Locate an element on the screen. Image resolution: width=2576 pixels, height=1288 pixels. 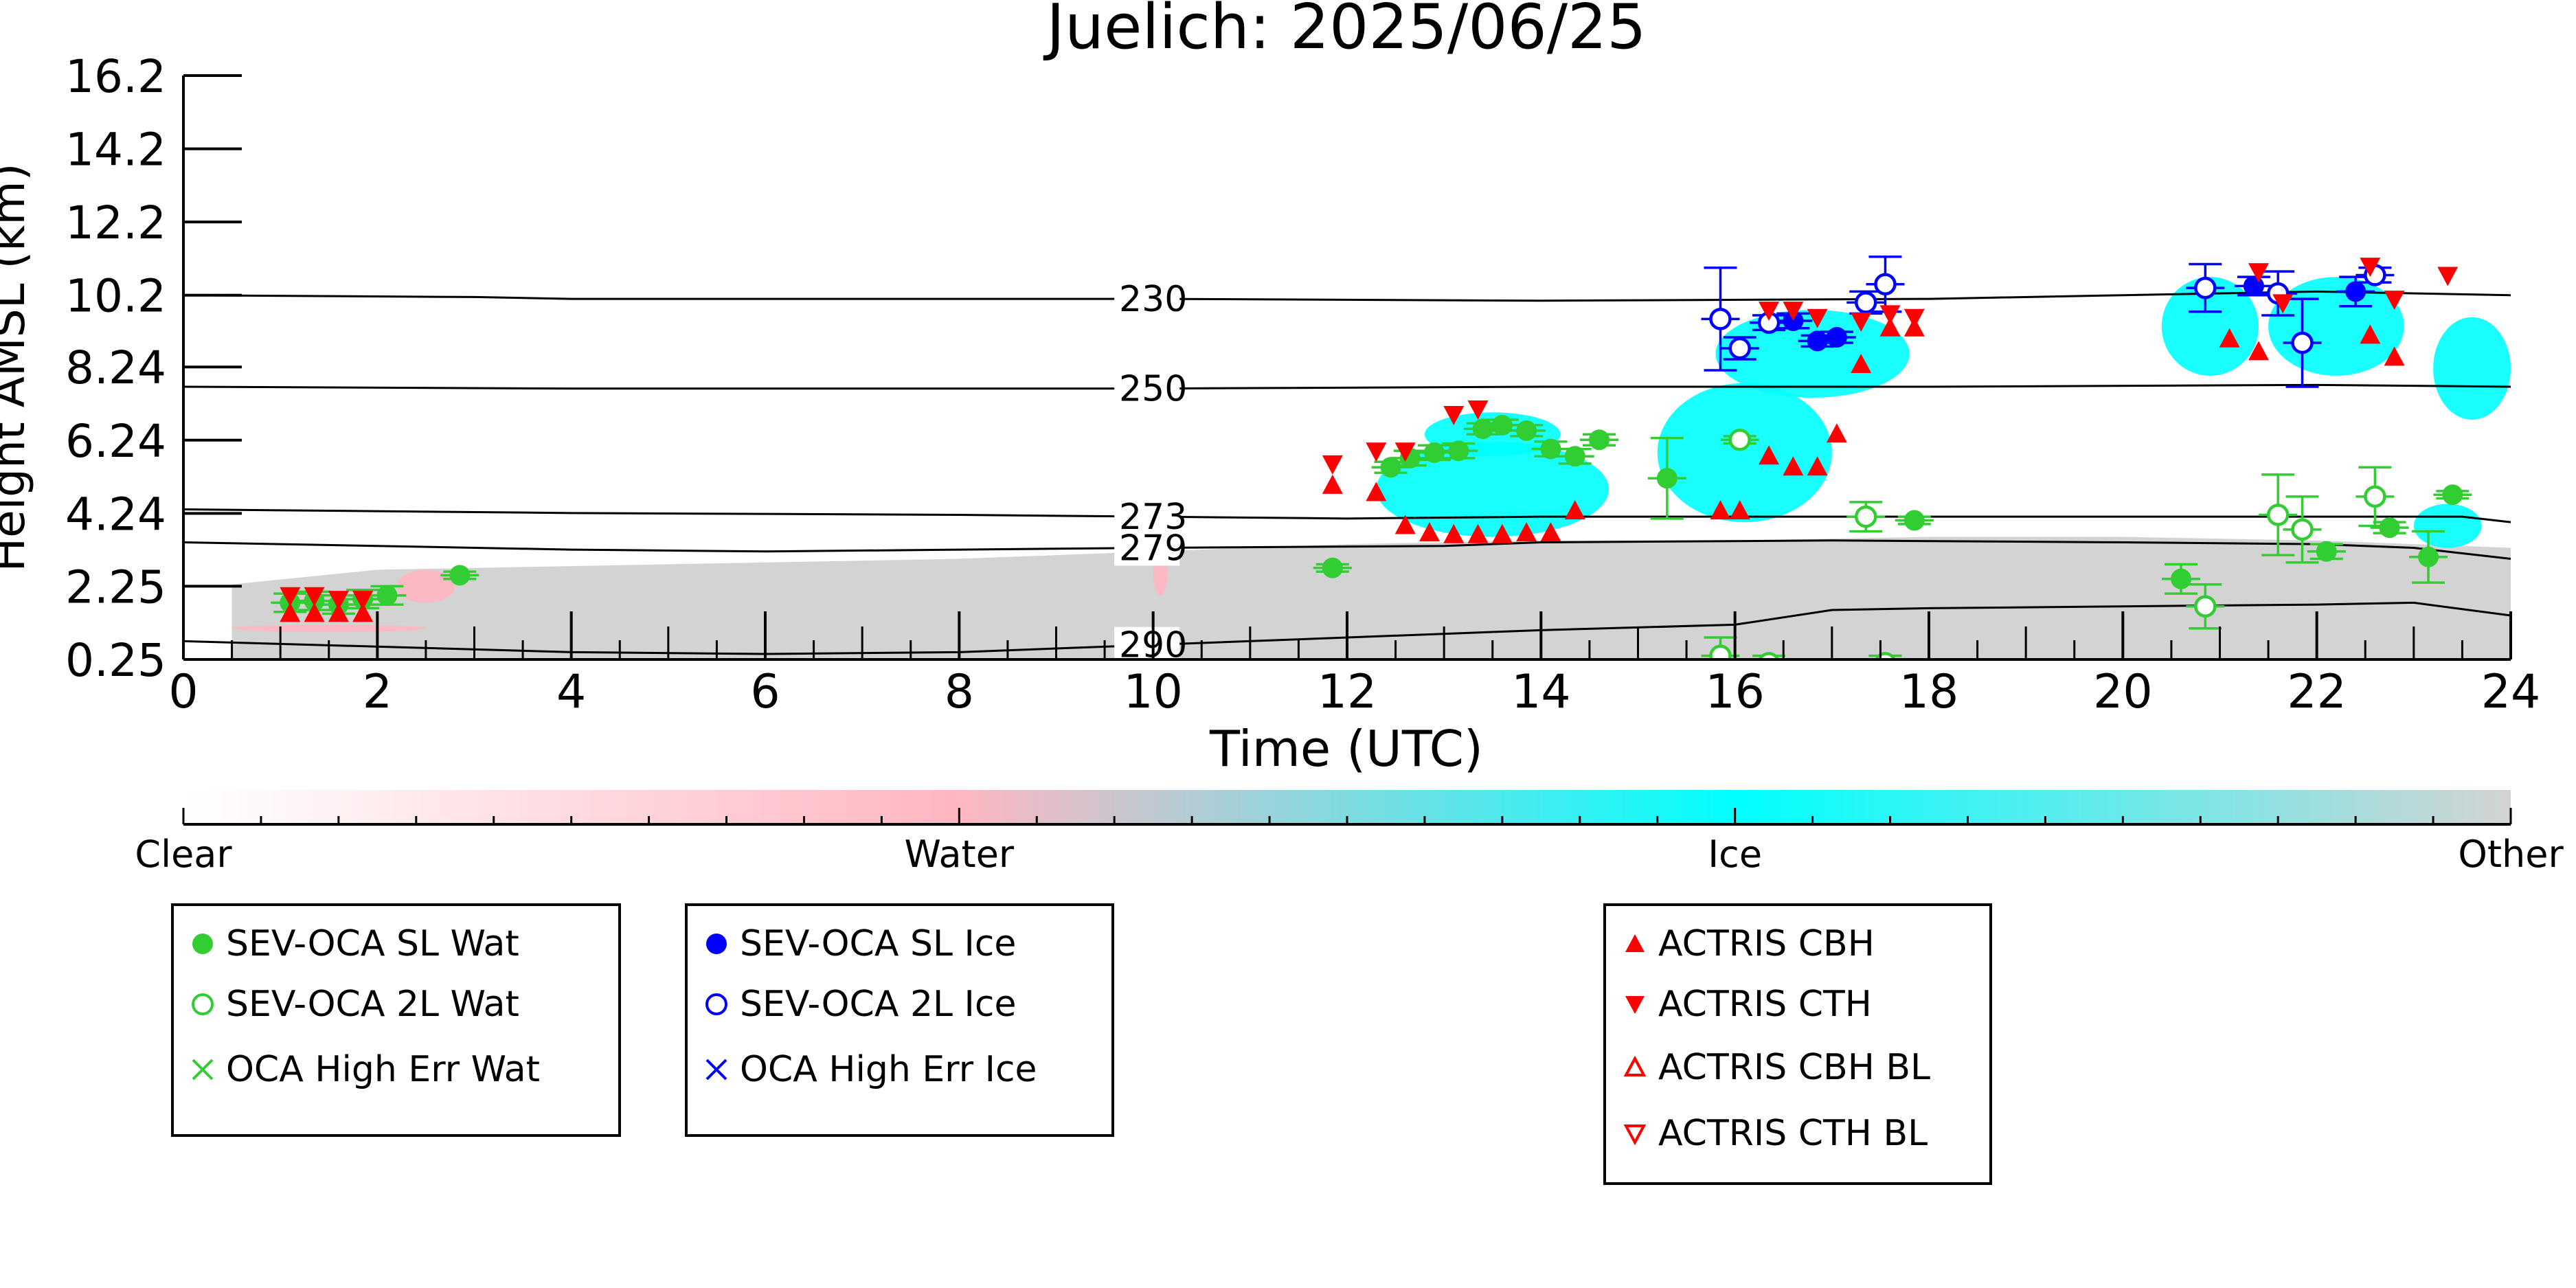
x-tick-label: 18 is located at coordinates (1929, 692).